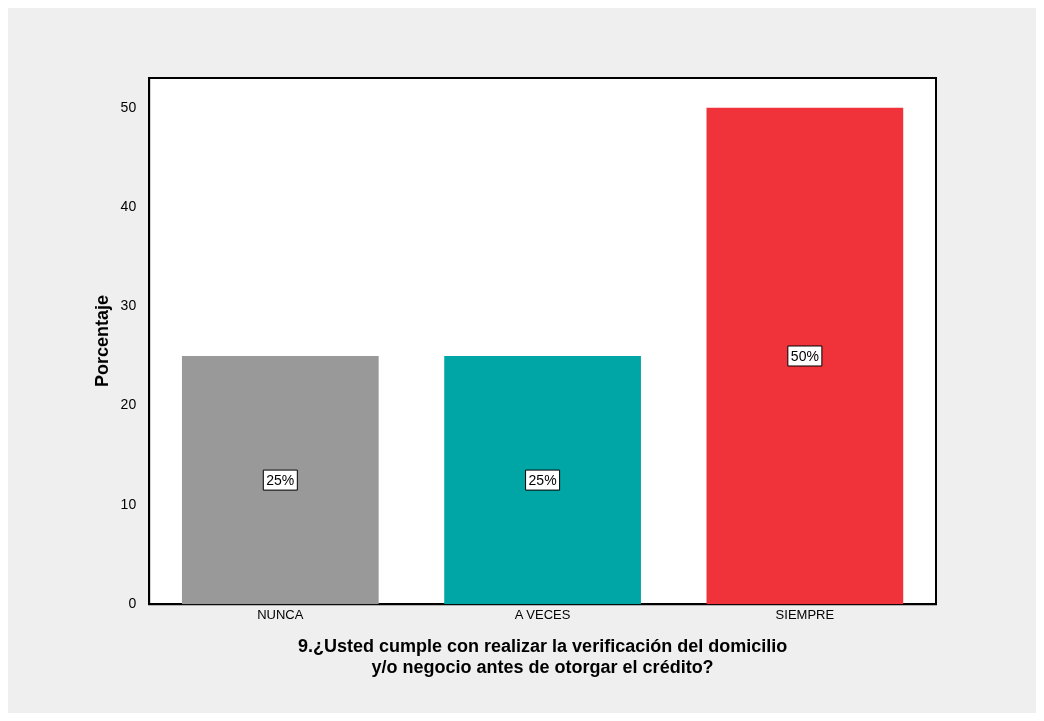 The height and width of the screenshot is (721, 1044). Describe the element at coordinates (128, 404) in the screenshot. I see `y-tick-label: 20` at that location.